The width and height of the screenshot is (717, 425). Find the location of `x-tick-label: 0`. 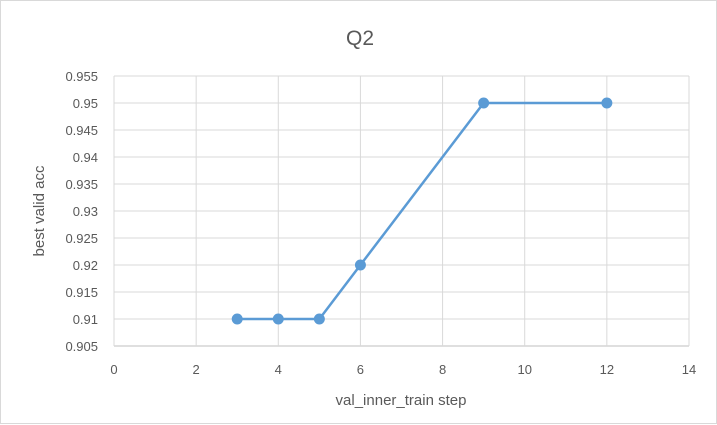

x-tick-label: 0 is located at coordinates (113, 369).